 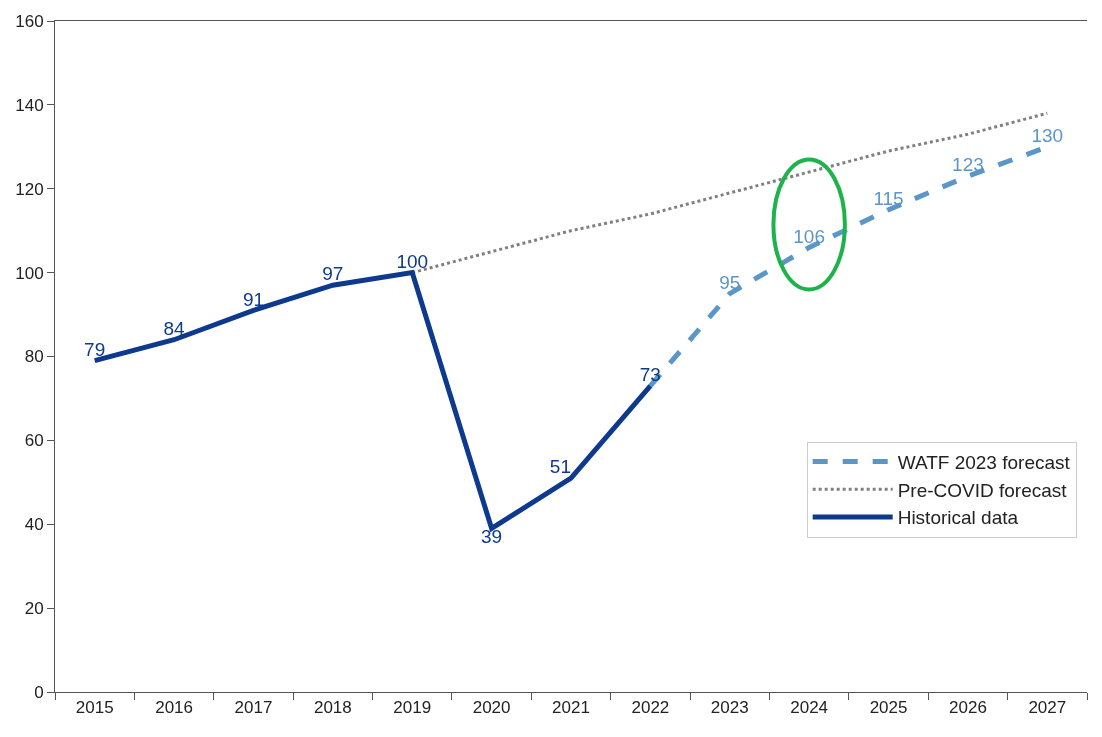 What do you see at coordinates (253, 299) in the screenshot?
I see `data-label: 91` at bounding box center [253, 299].